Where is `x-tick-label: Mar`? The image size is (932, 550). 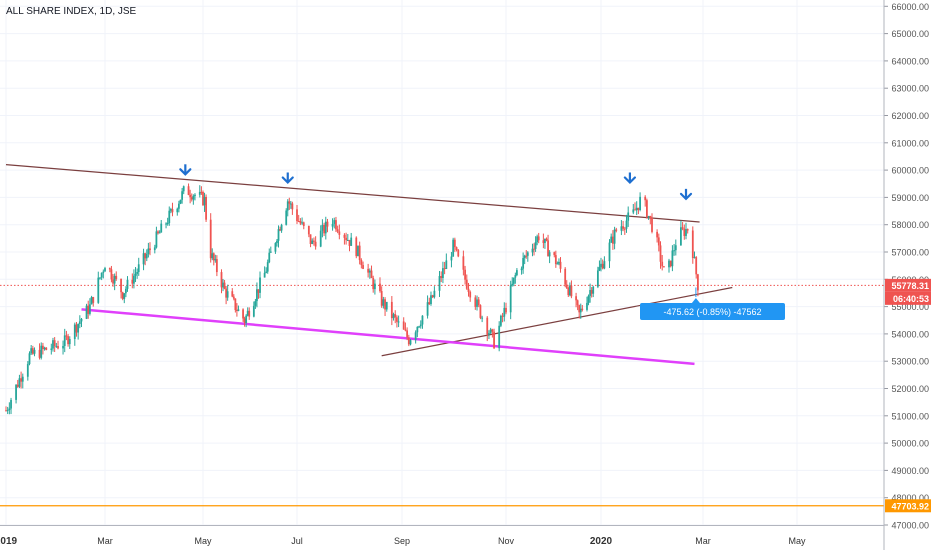 x-tick-label: Mar is located at coordinates (105, 541).